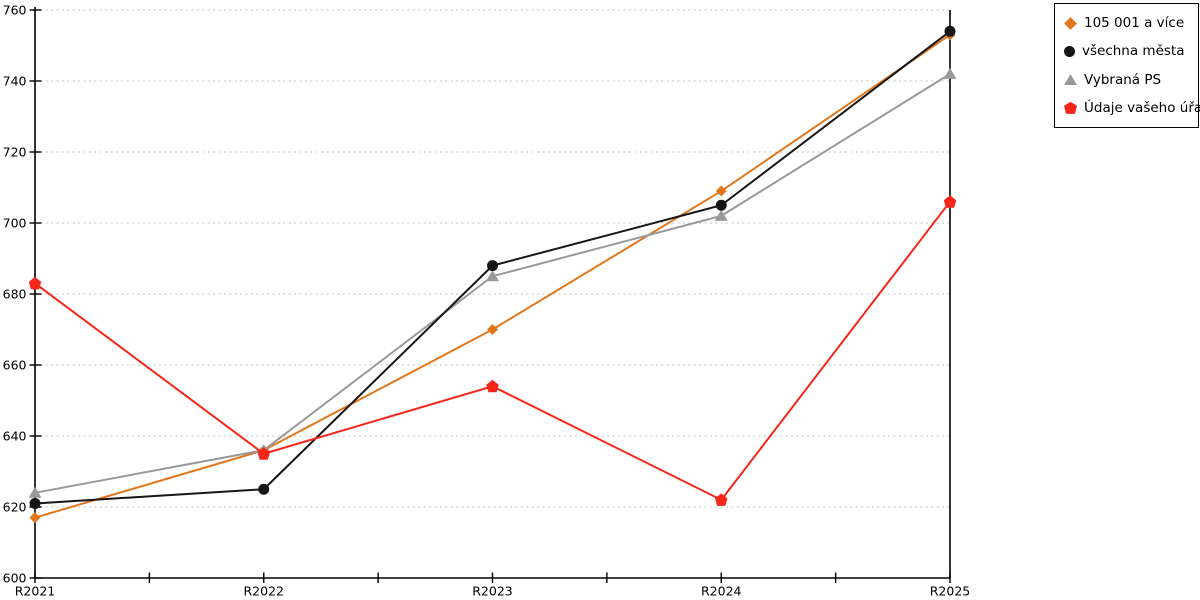 This screenshot has height=600, width=1200. Describe the element at coordinates (35, 591) in the screenshot. I see `x-axis-label: R2021` at that location.